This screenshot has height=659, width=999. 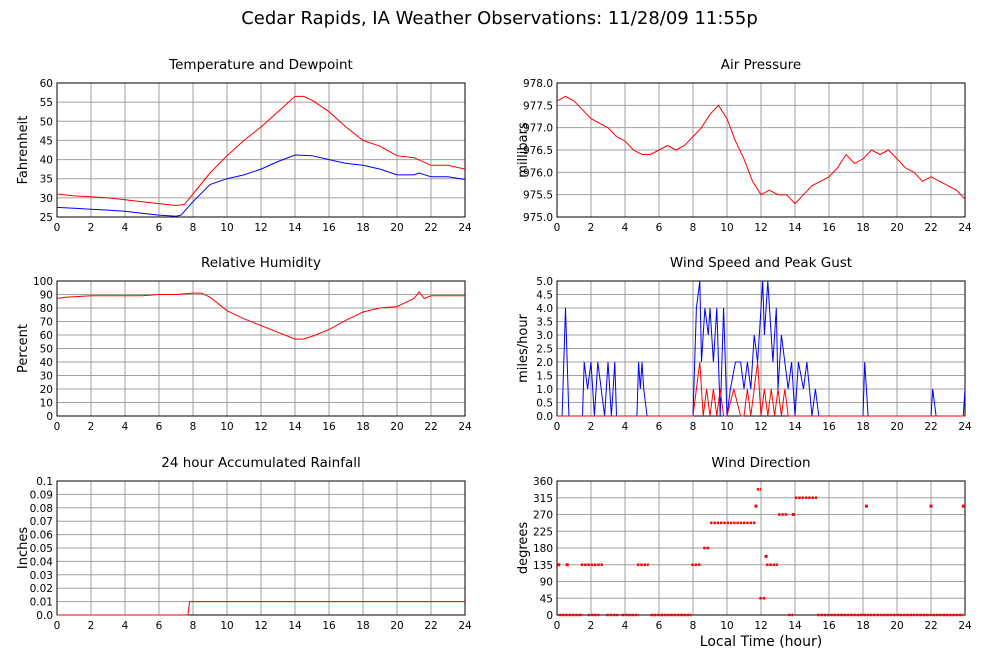 I want to click on chart-title: 24 hour Accumulated Rainfall, so click(x=260, y=463).